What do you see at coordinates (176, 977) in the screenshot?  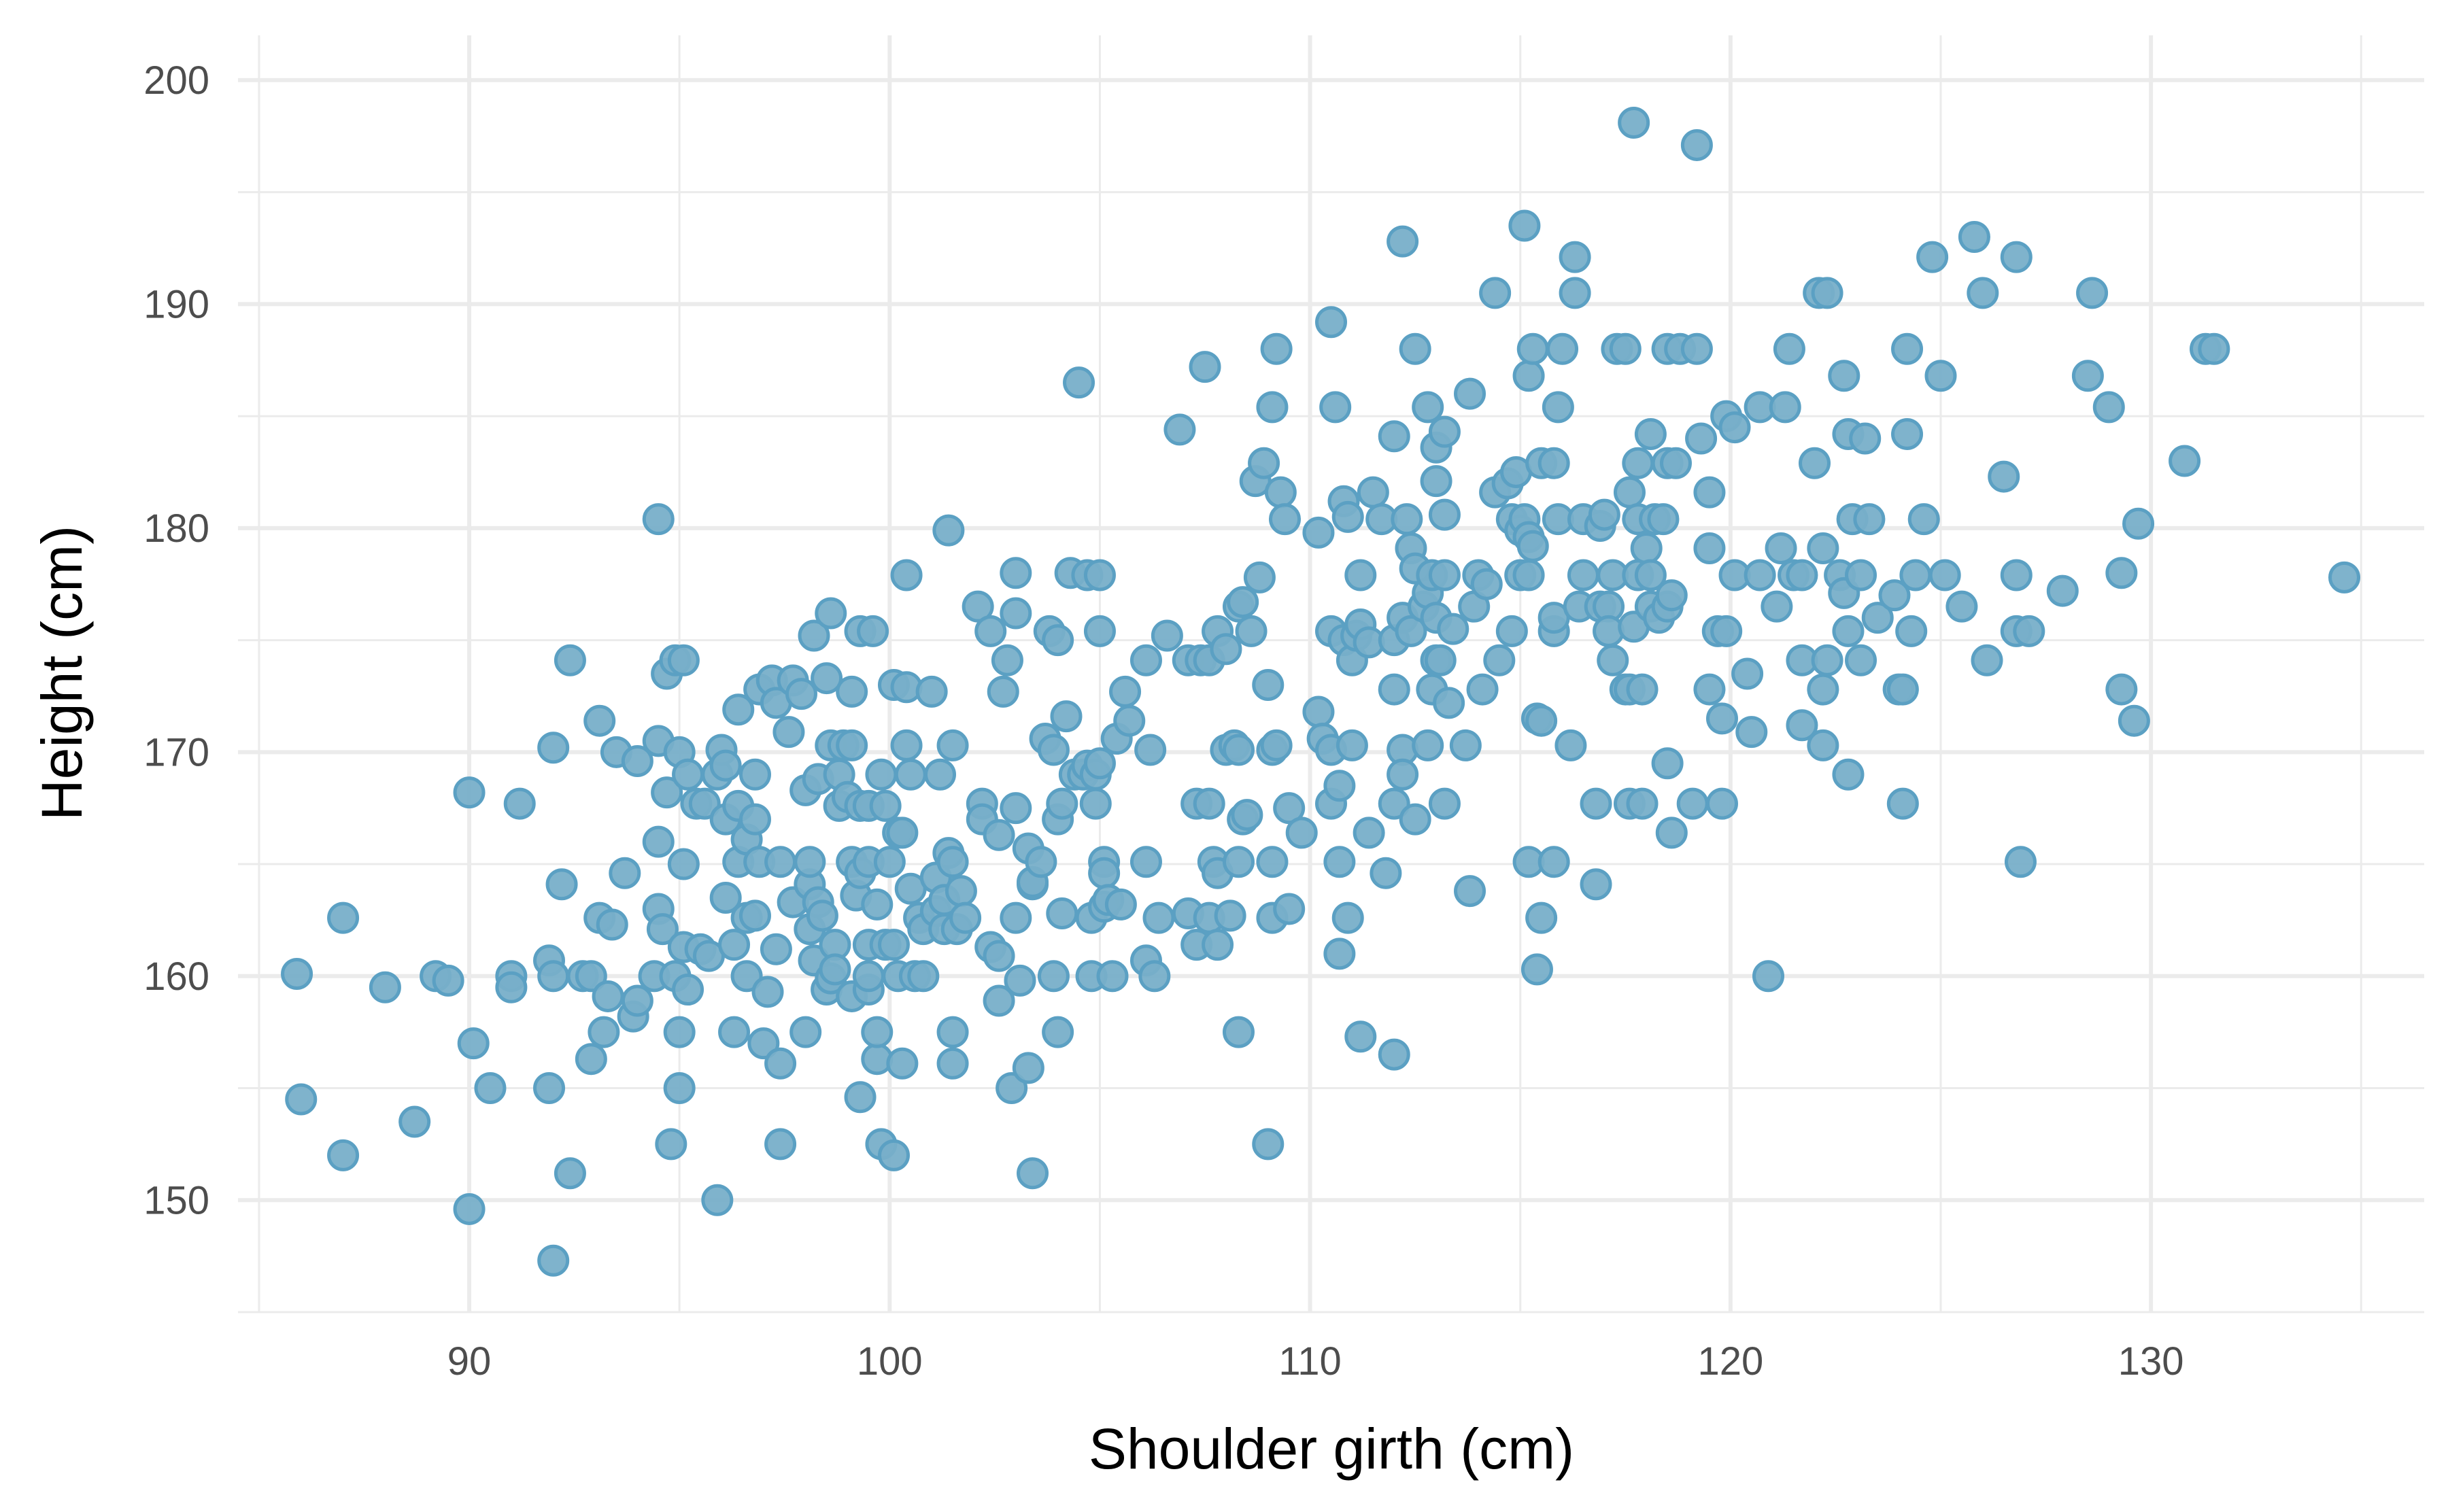 I see `y-tick-label: 160` at bounding box center [176, 977].